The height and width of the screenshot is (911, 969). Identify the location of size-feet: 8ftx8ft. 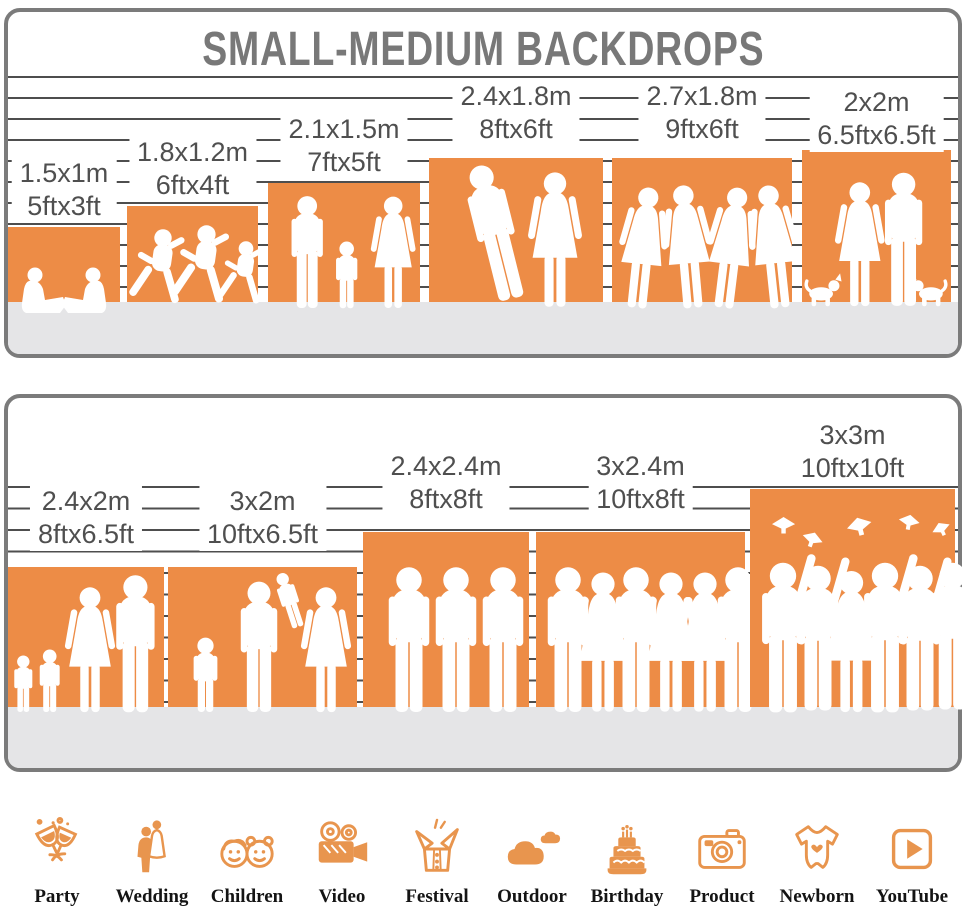
(446, 499).